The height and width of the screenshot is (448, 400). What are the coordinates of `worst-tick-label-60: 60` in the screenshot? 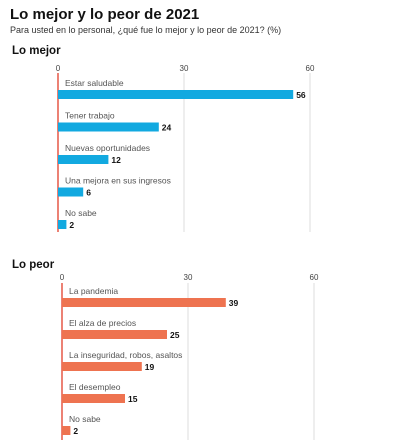 It's located at (314, 277).